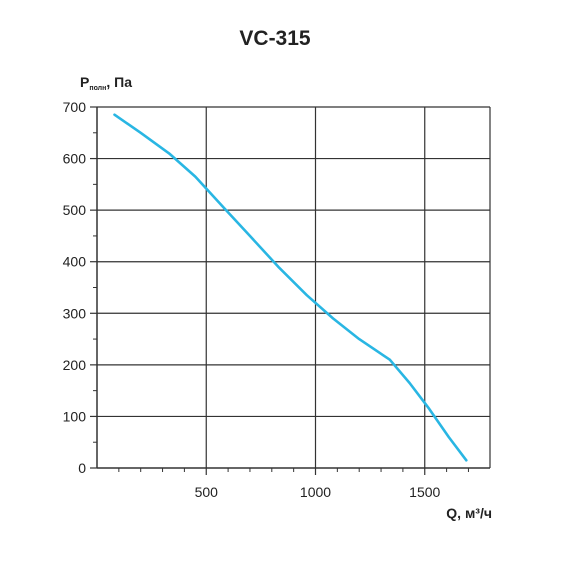 This screenshot has height=568, width=570. Describe the element at coordinates (315, 492) in the screenshot. I see `x-tick-label: 1000` at that location.